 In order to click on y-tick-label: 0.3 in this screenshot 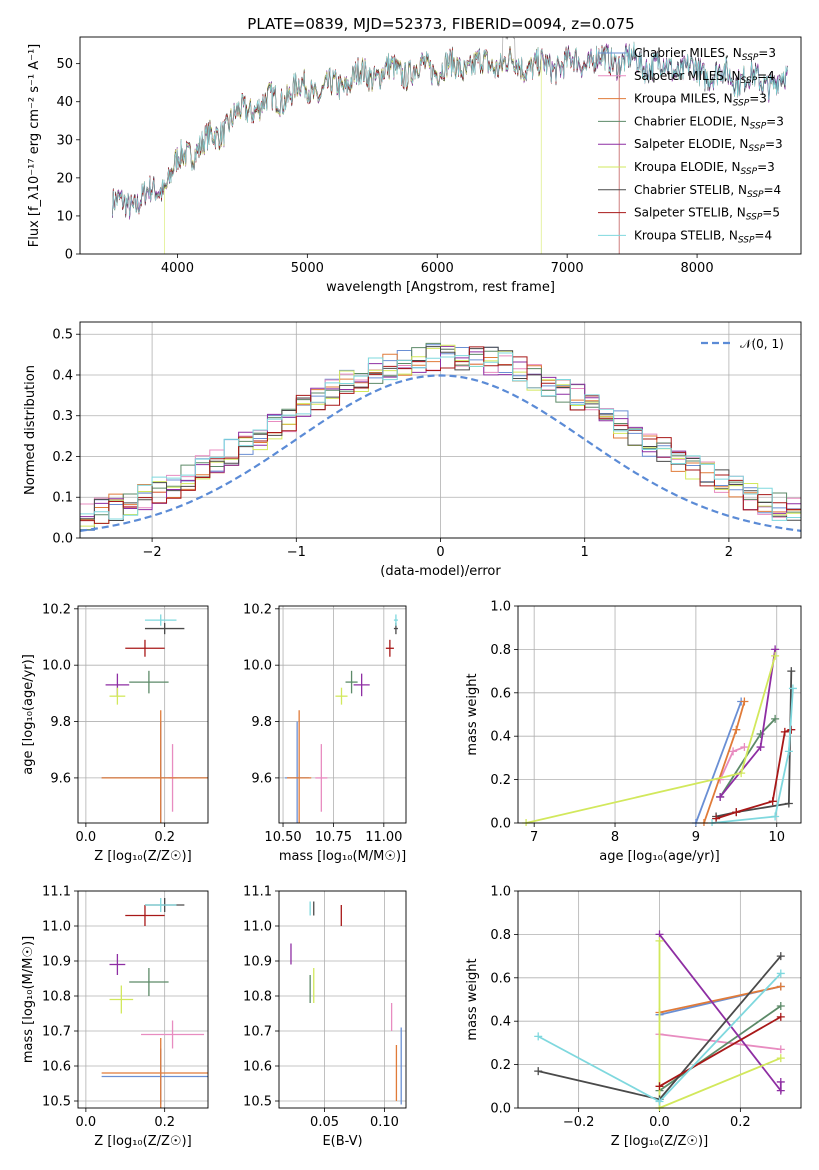, I will do `click(62, 416)`.